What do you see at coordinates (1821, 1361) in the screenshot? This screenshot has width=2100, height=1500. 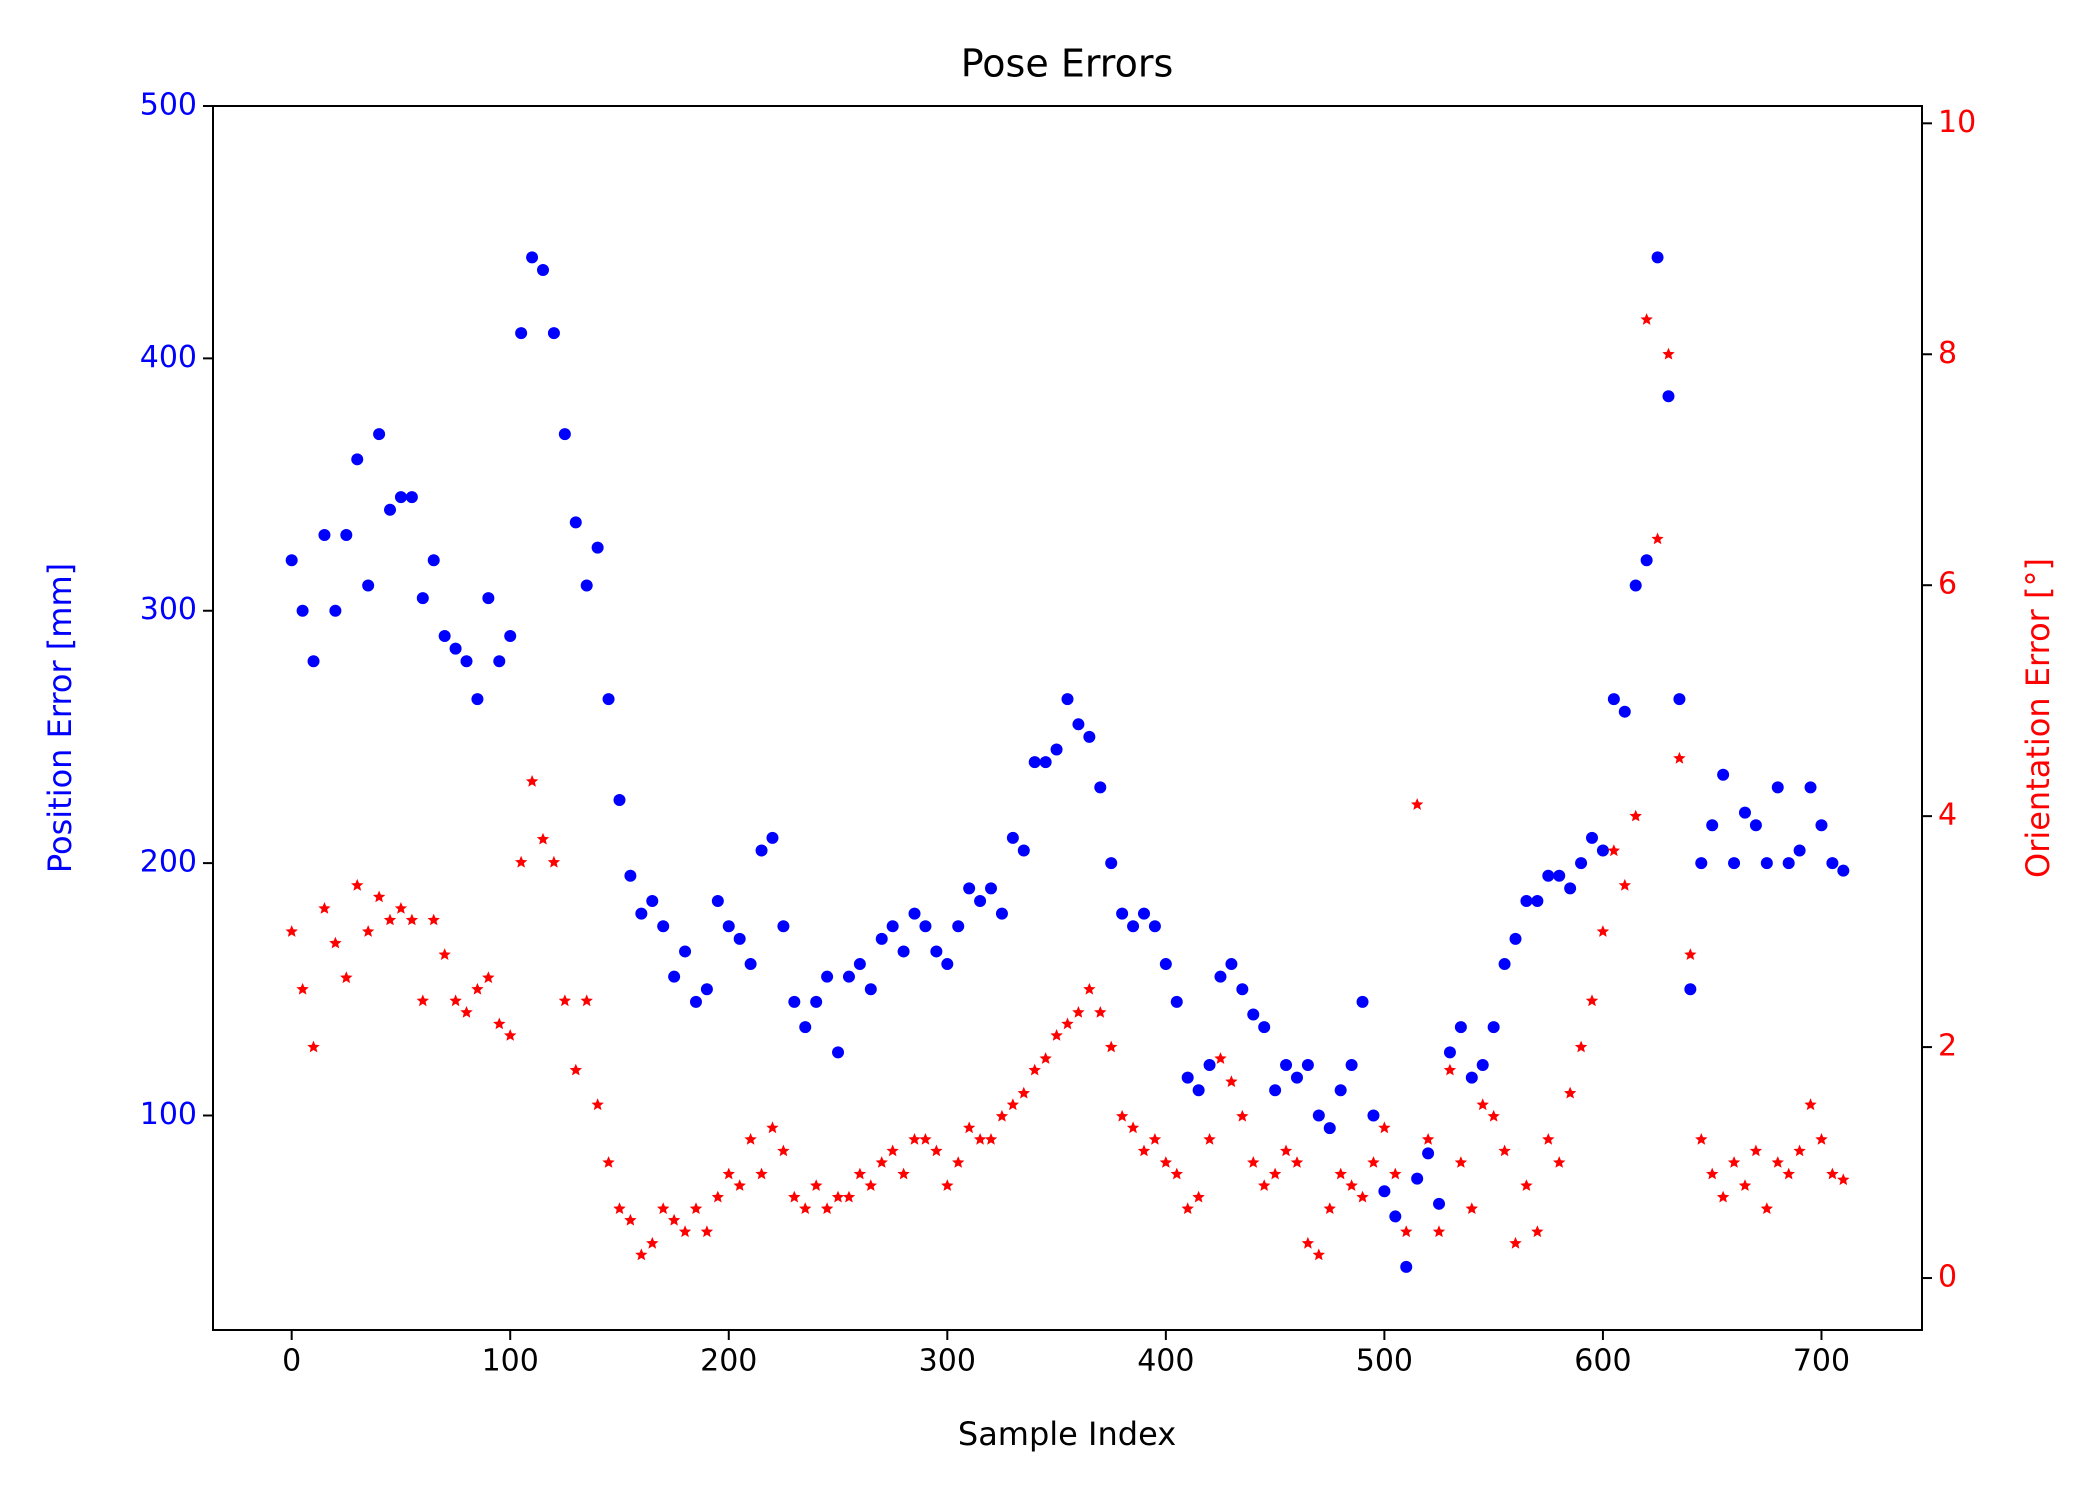 I see `x-tick-label: 700` at bounding box center [1821, 1361].